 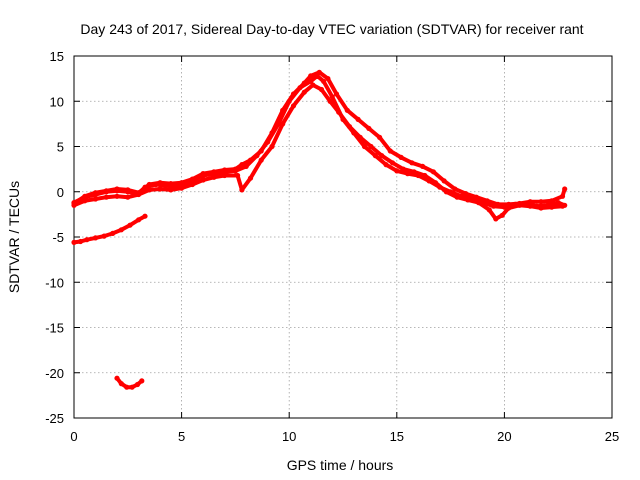 What do you see at coordinates (57, 101) in the screenshot?
I see `y-tick-label: 10` at bounding box center [57, 101].